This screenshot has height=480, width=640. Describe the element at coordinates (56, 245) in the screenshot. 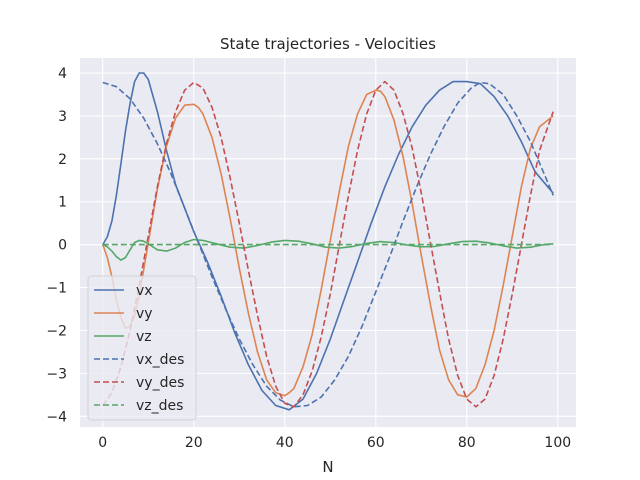

I see `y-tick-labels: −4 −3 −2 −1 0 1 2 3 4` at that location.